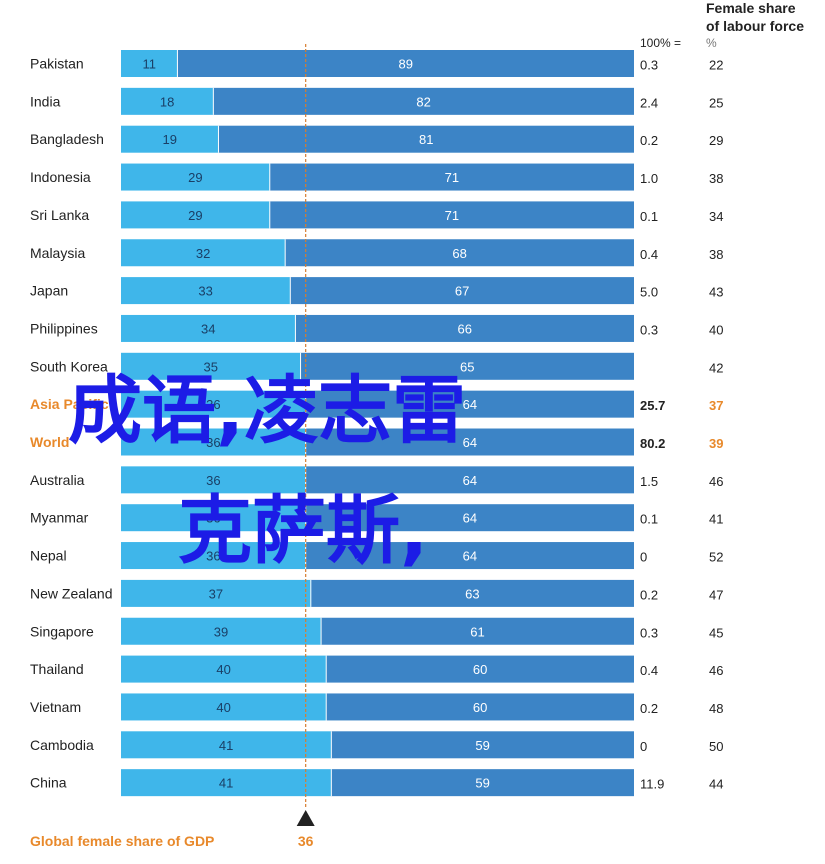  I want to click on labour-force-value-label: 48, so click(716, 708).